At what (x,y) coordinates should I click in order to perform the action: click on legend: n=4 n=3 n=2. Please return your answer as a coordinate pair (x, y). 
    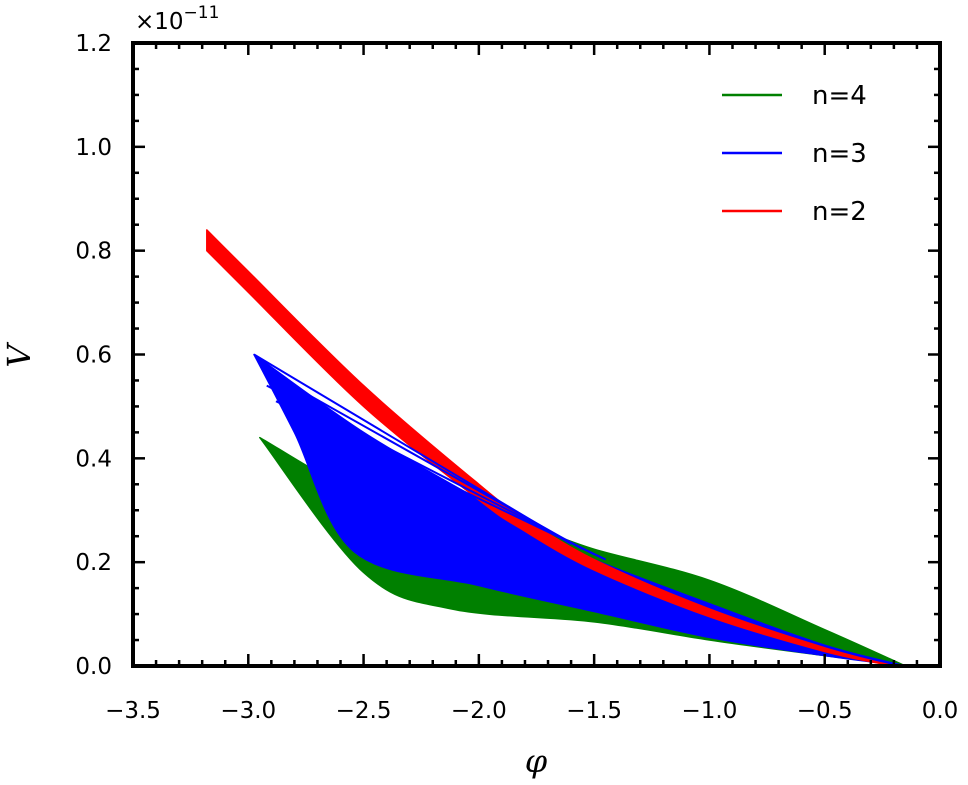
    Looking at the image, I should click on (794, 154).